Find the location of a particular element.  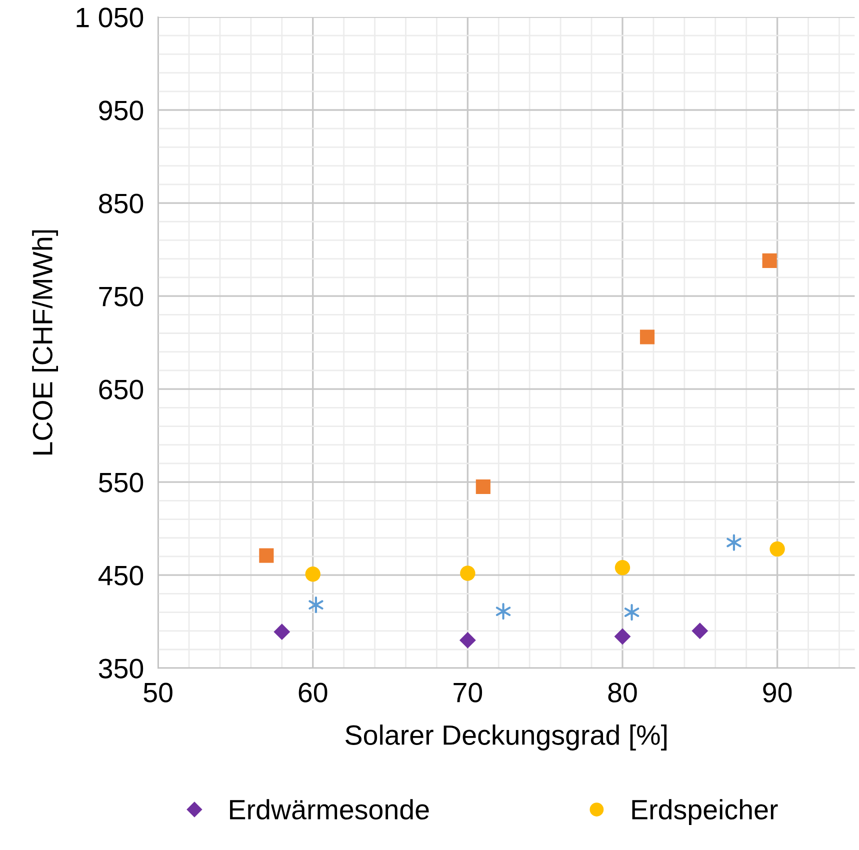

y-tick-label: 750 is located at coordinates (121, 296).